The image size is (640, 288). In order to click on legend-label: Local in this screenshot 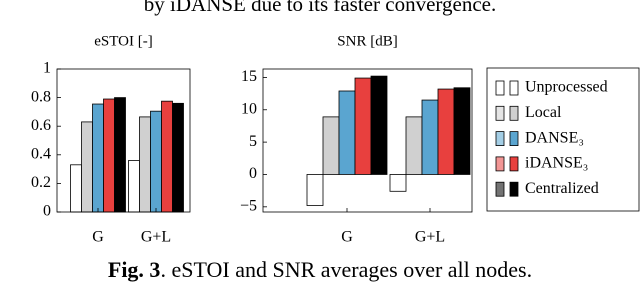, I will do `click(543, 112)`.